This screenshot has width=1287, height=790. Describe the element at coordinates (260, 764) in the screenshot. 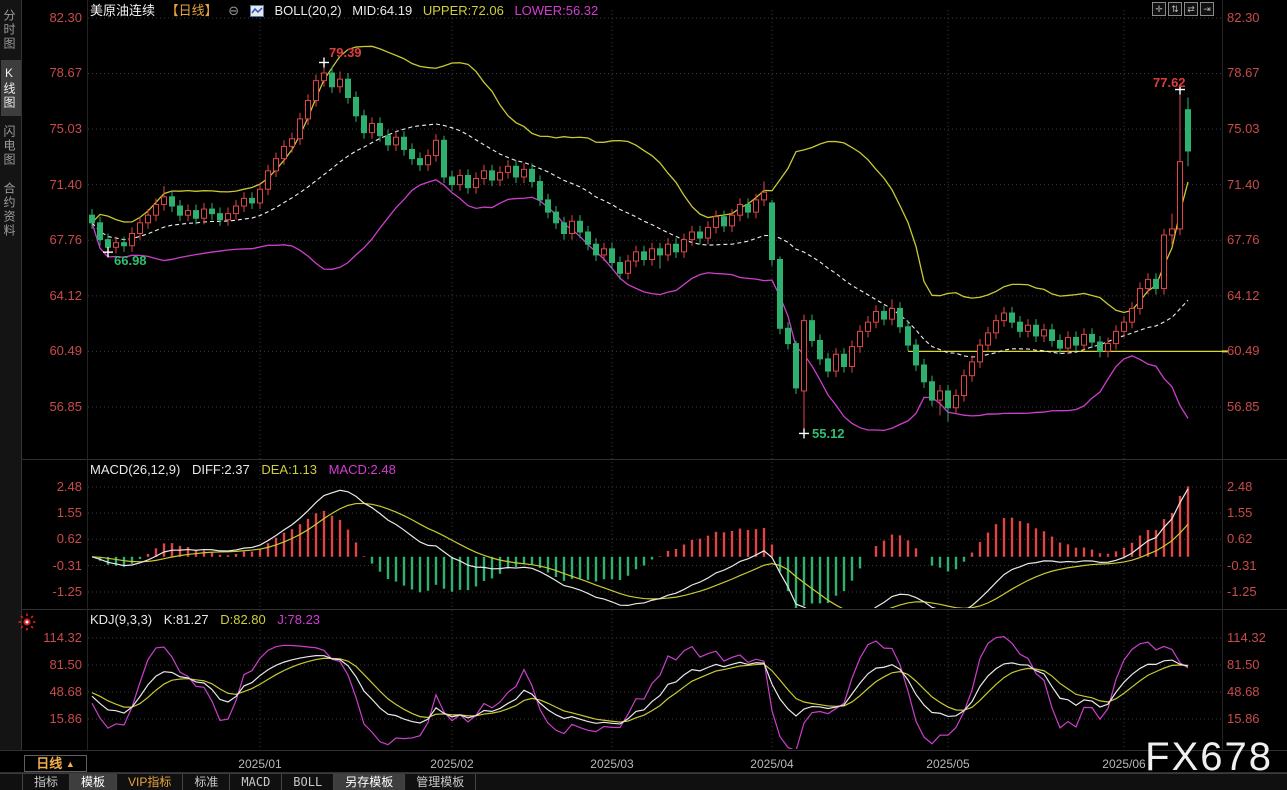

I see `date-axis-label: 2025/01` at that location.